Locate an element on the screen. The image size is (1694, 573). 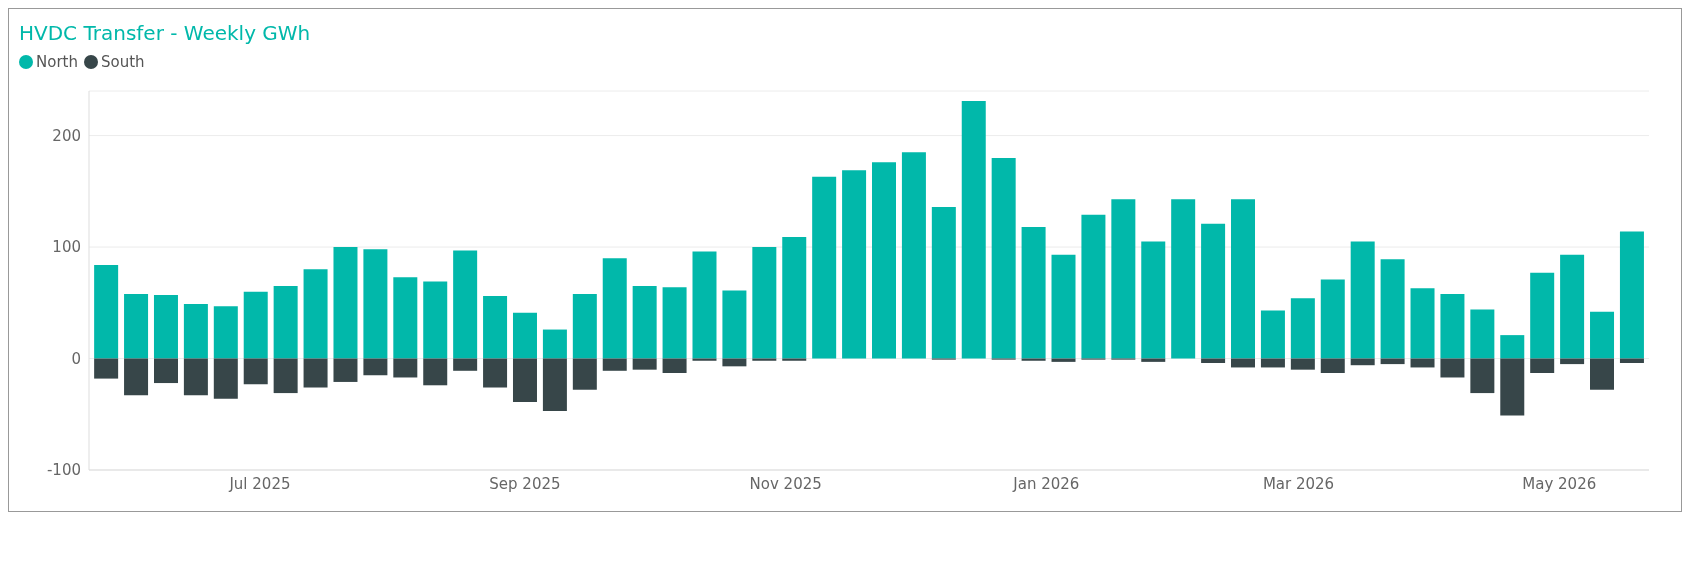
y-tick-label: 0 is located at coordinates (76, 358).